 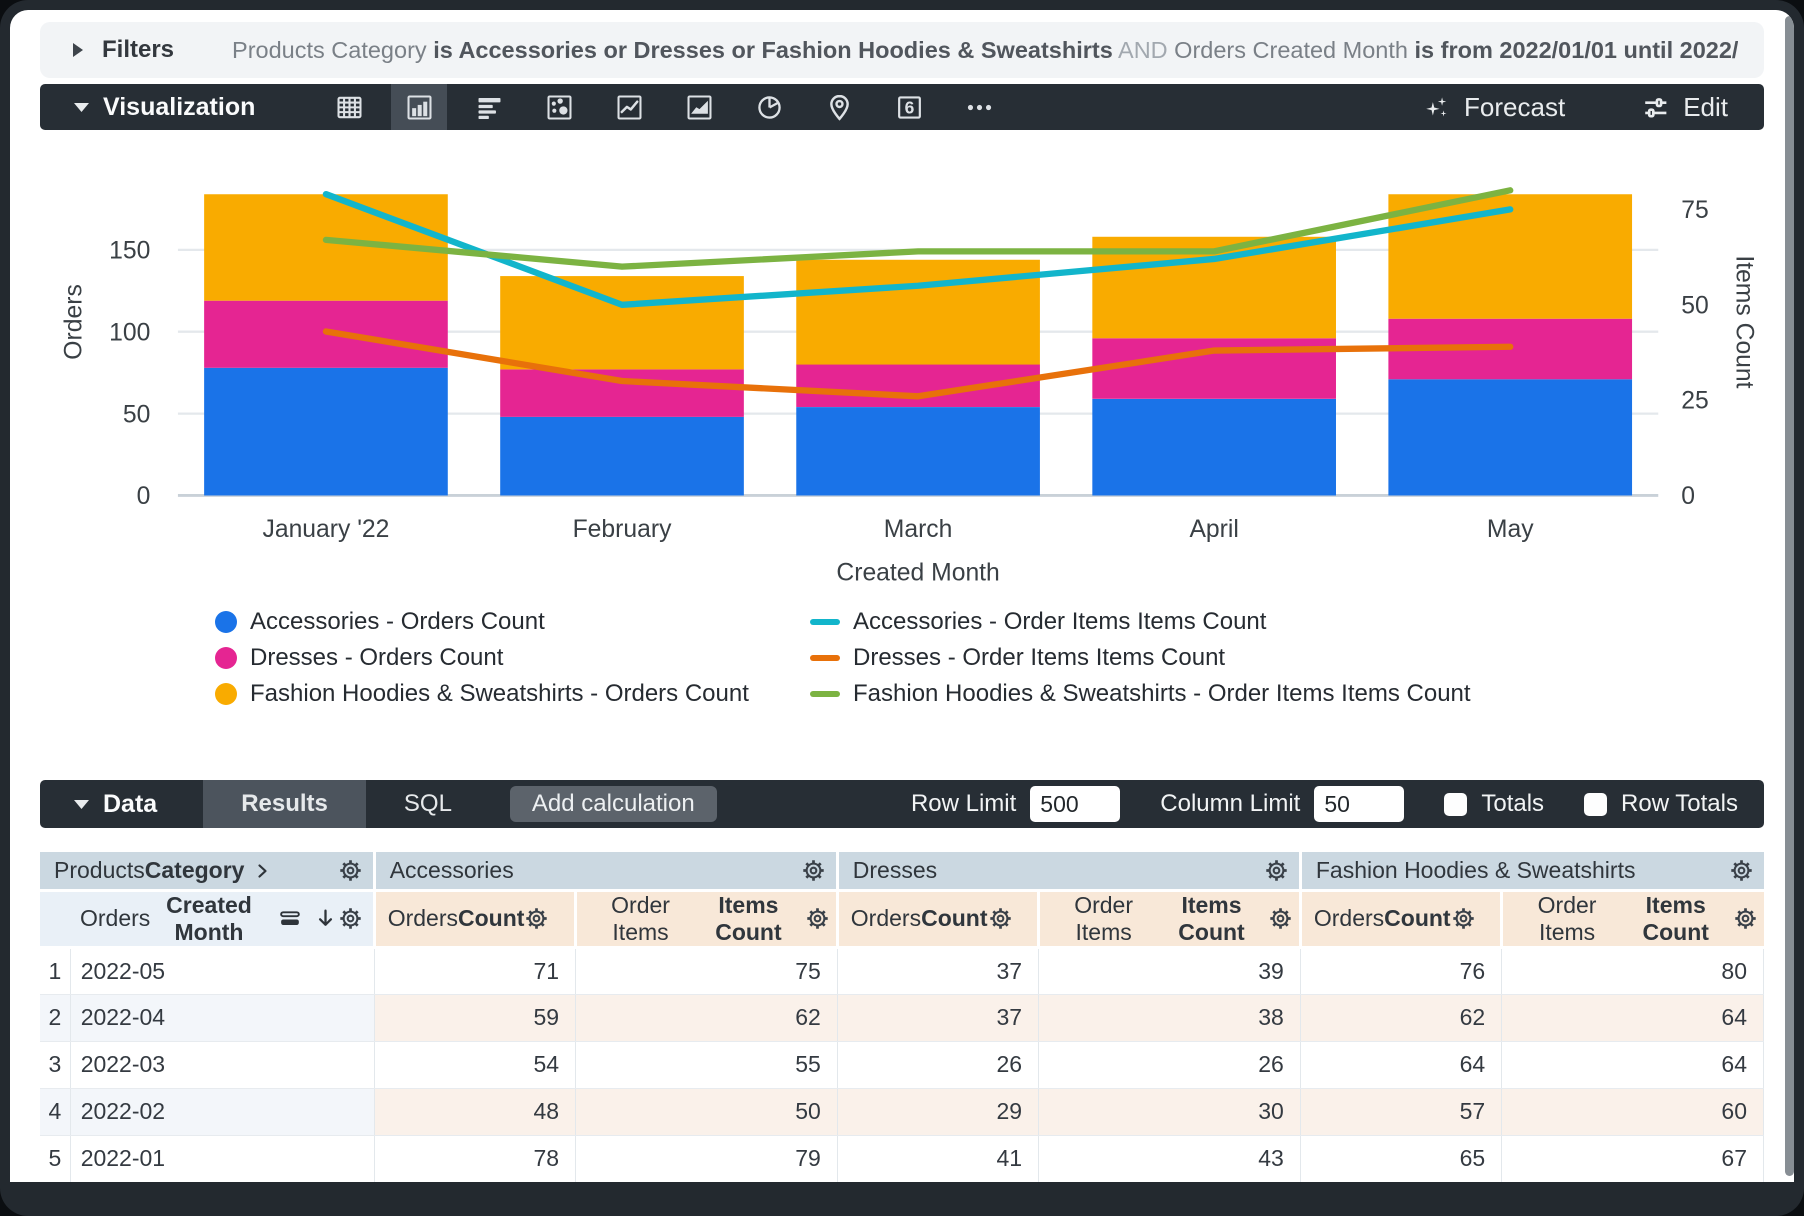 I want to click on visualization-toggle: Visualization, so click(x=164, y=107).